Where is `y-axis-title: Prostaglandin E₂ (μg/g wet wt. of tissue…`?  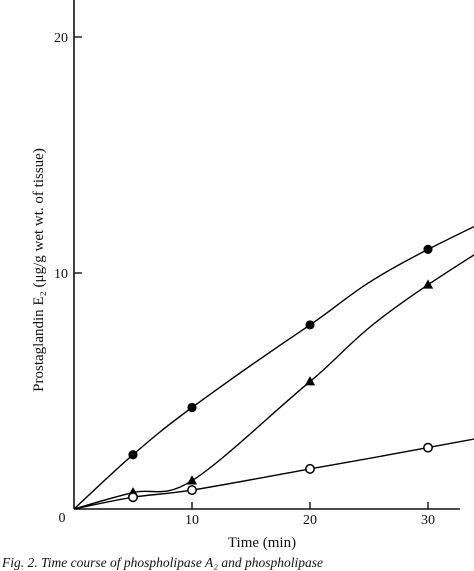
y-axis-title: Prostaglandin E₂ (μg/g wet wt. of tissue… is located at coordinates (39, 270).